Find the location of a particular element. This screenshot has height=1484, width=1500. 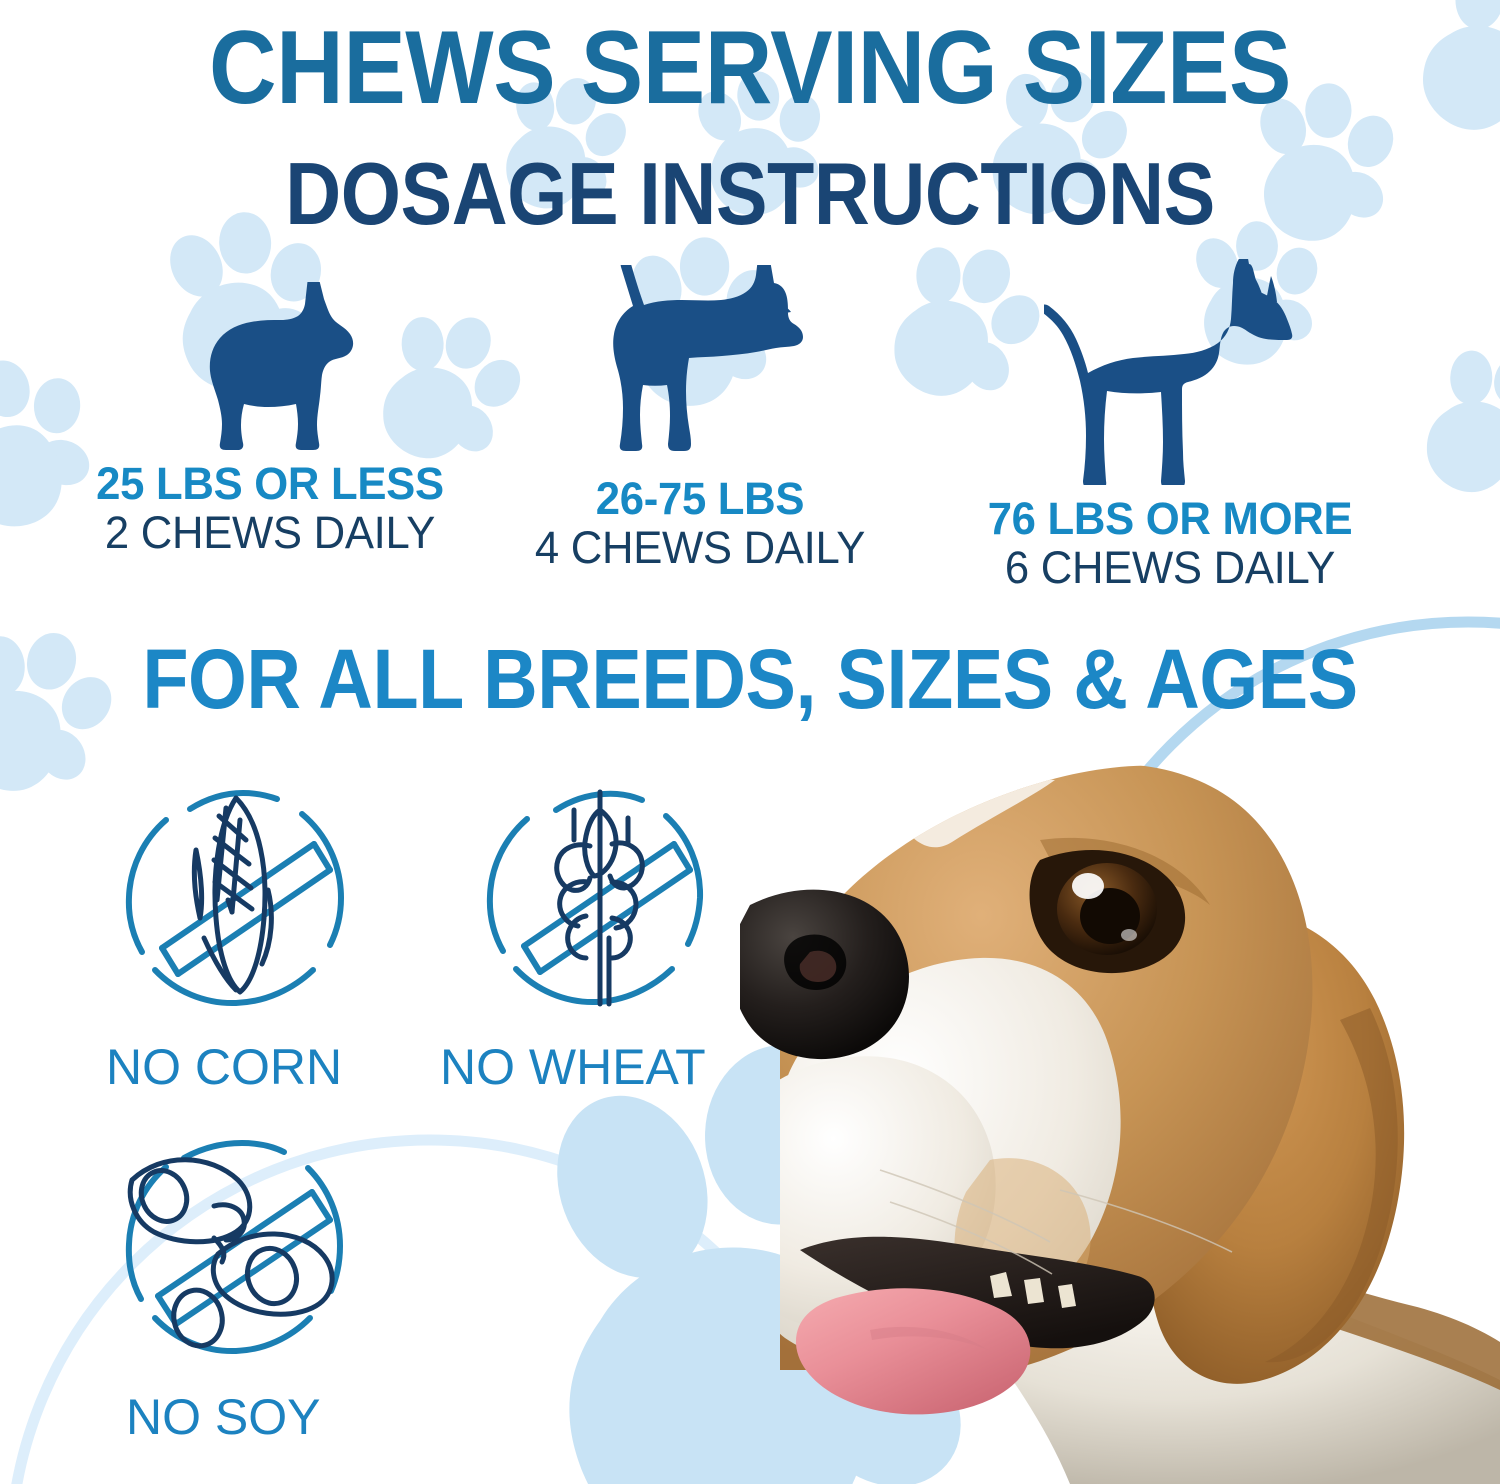

dose-chews-label: 2 CHEWS DAILY is located at coordinates (270, 532).